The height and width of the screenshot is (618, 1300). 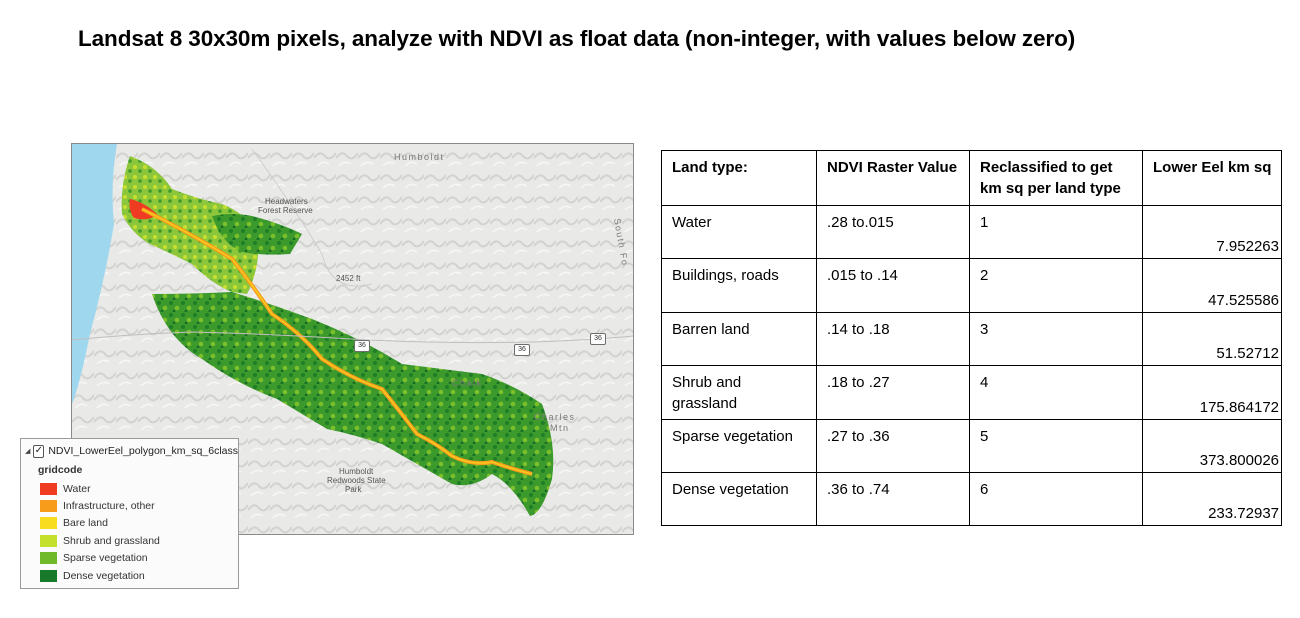 I want to click on collapse-arrow-icon: ◢, so click(x=28, y=451).